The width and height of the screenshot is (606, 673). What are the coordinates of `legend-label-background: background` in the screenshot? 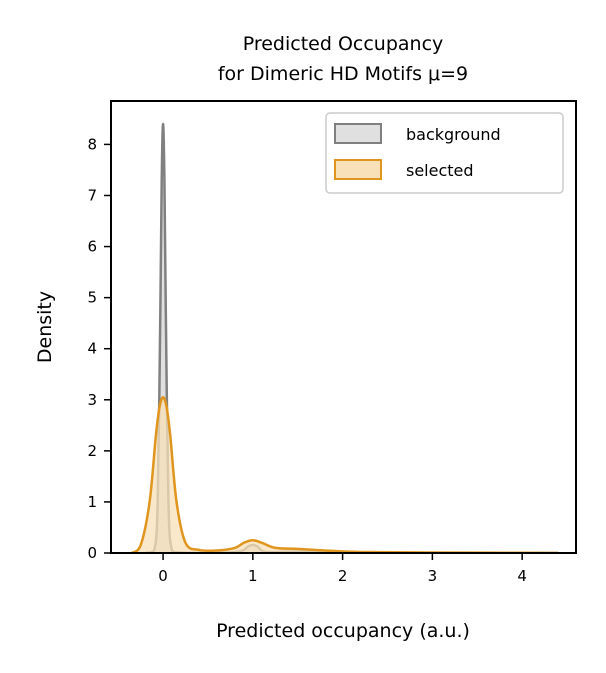 It's located at (453, 134).